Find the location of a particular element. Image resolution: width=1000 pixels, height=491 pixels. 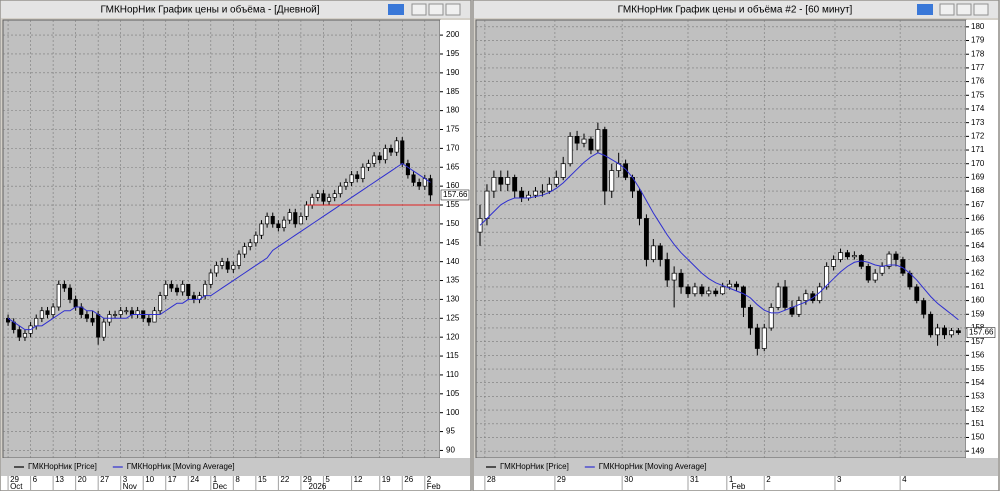

y-tick-label: 190 is located at coordinates (453, 72).